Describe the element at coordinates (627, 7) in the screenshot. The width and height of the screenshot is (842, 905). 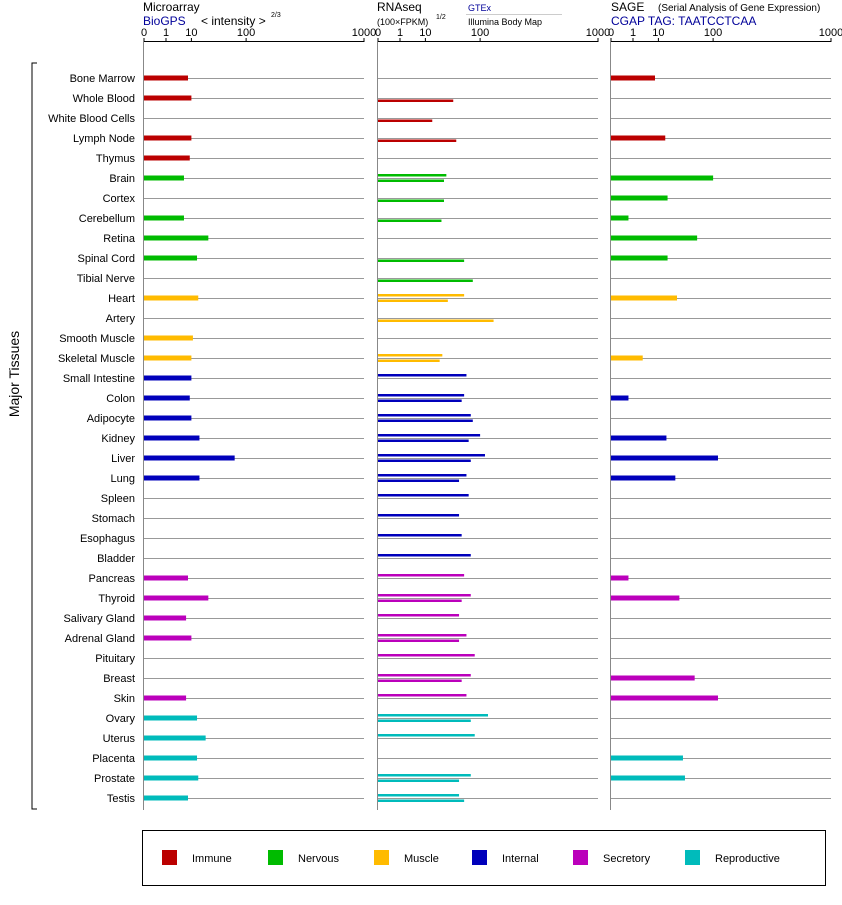
I see `sage-title: SAGE` at that location.